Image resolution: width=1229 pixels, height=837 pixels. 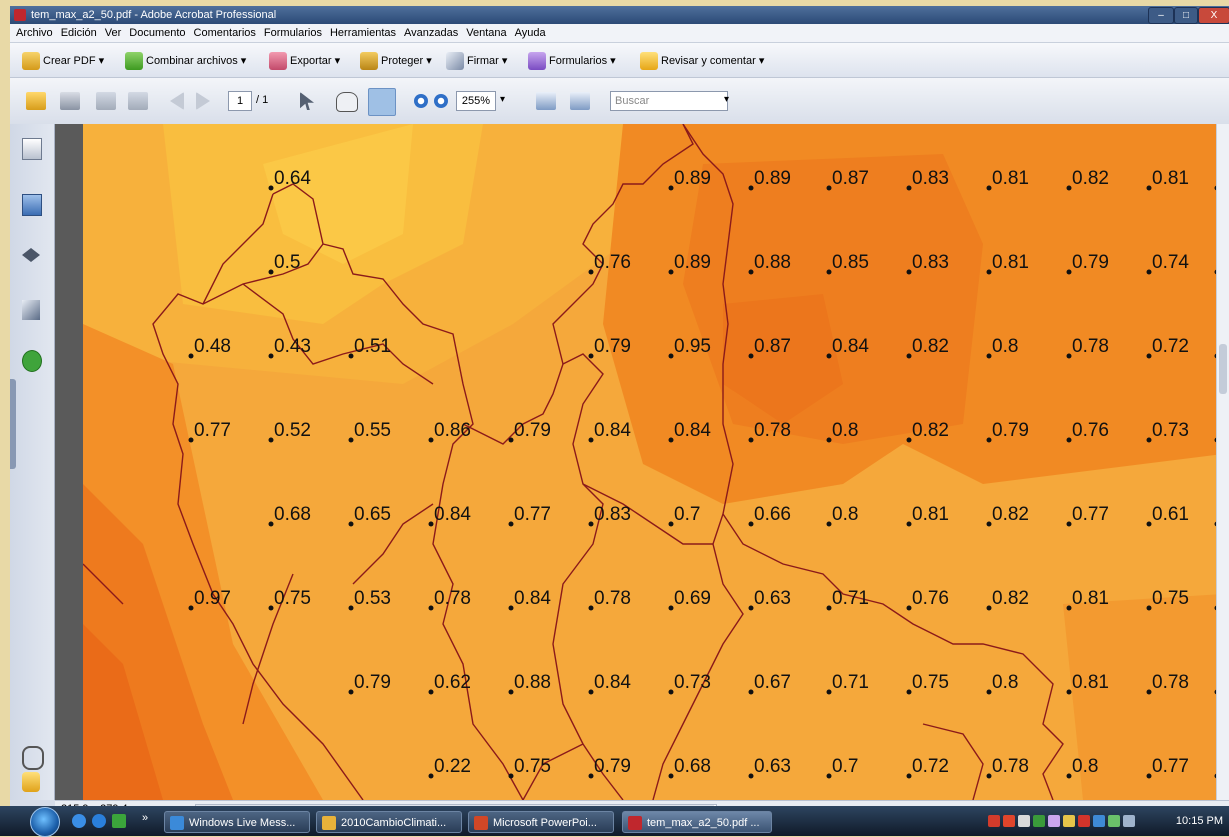 What do you see at coordinates (31, 61) in the screenshot?
I see `create-pdf-icon` at bounding box center [31, 61].